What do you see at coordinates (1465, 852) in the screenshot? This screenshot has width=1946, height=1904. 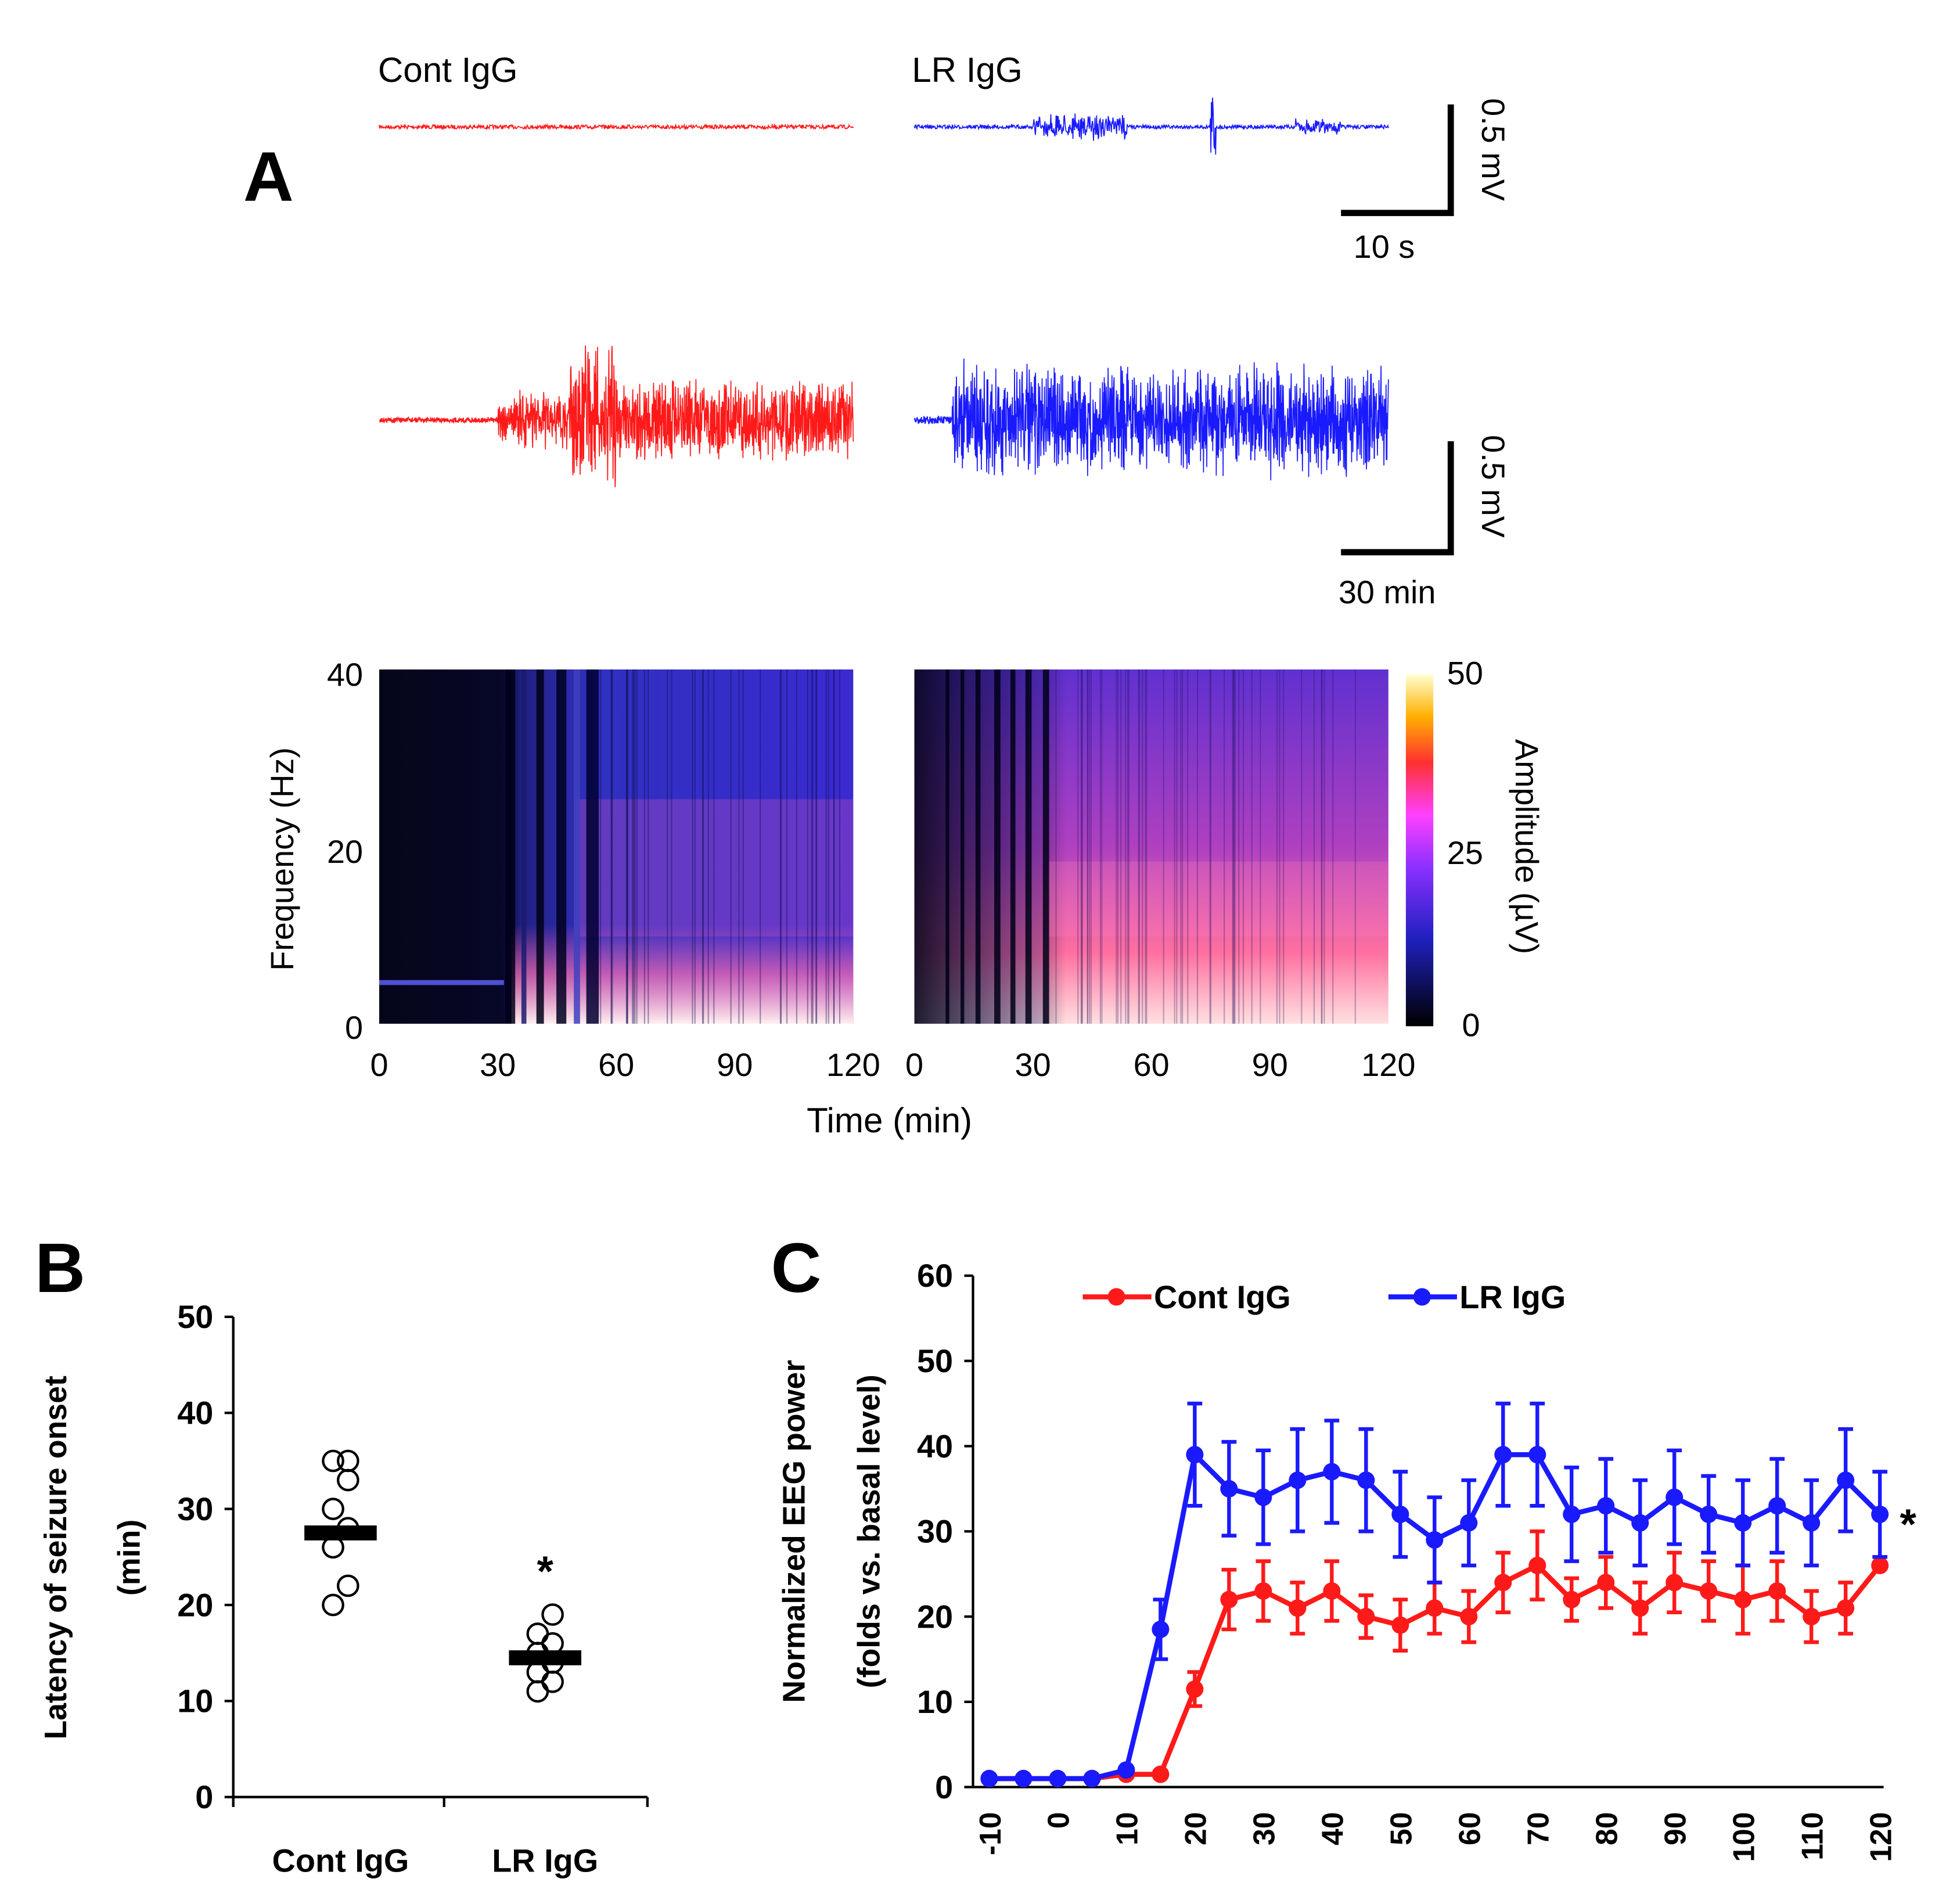 I see `colorbar-tick-25: 25` at bounding box center [1465, 852].